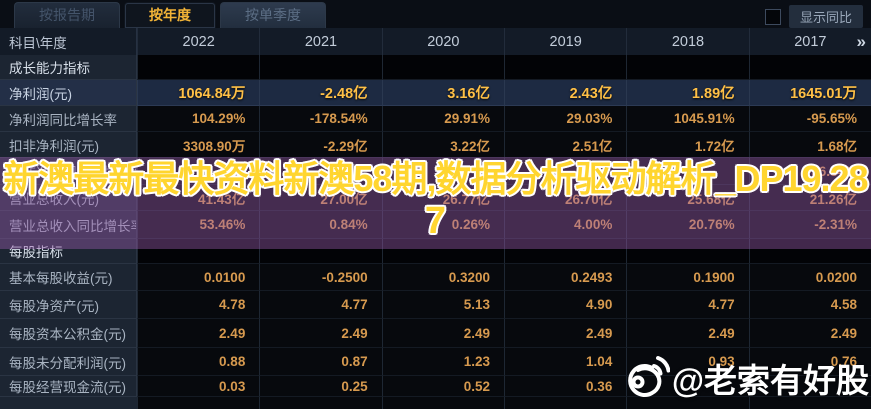 This screenshot has height=409, width=871. I want to click on cell-value: 0.3200, so click(442, 277).